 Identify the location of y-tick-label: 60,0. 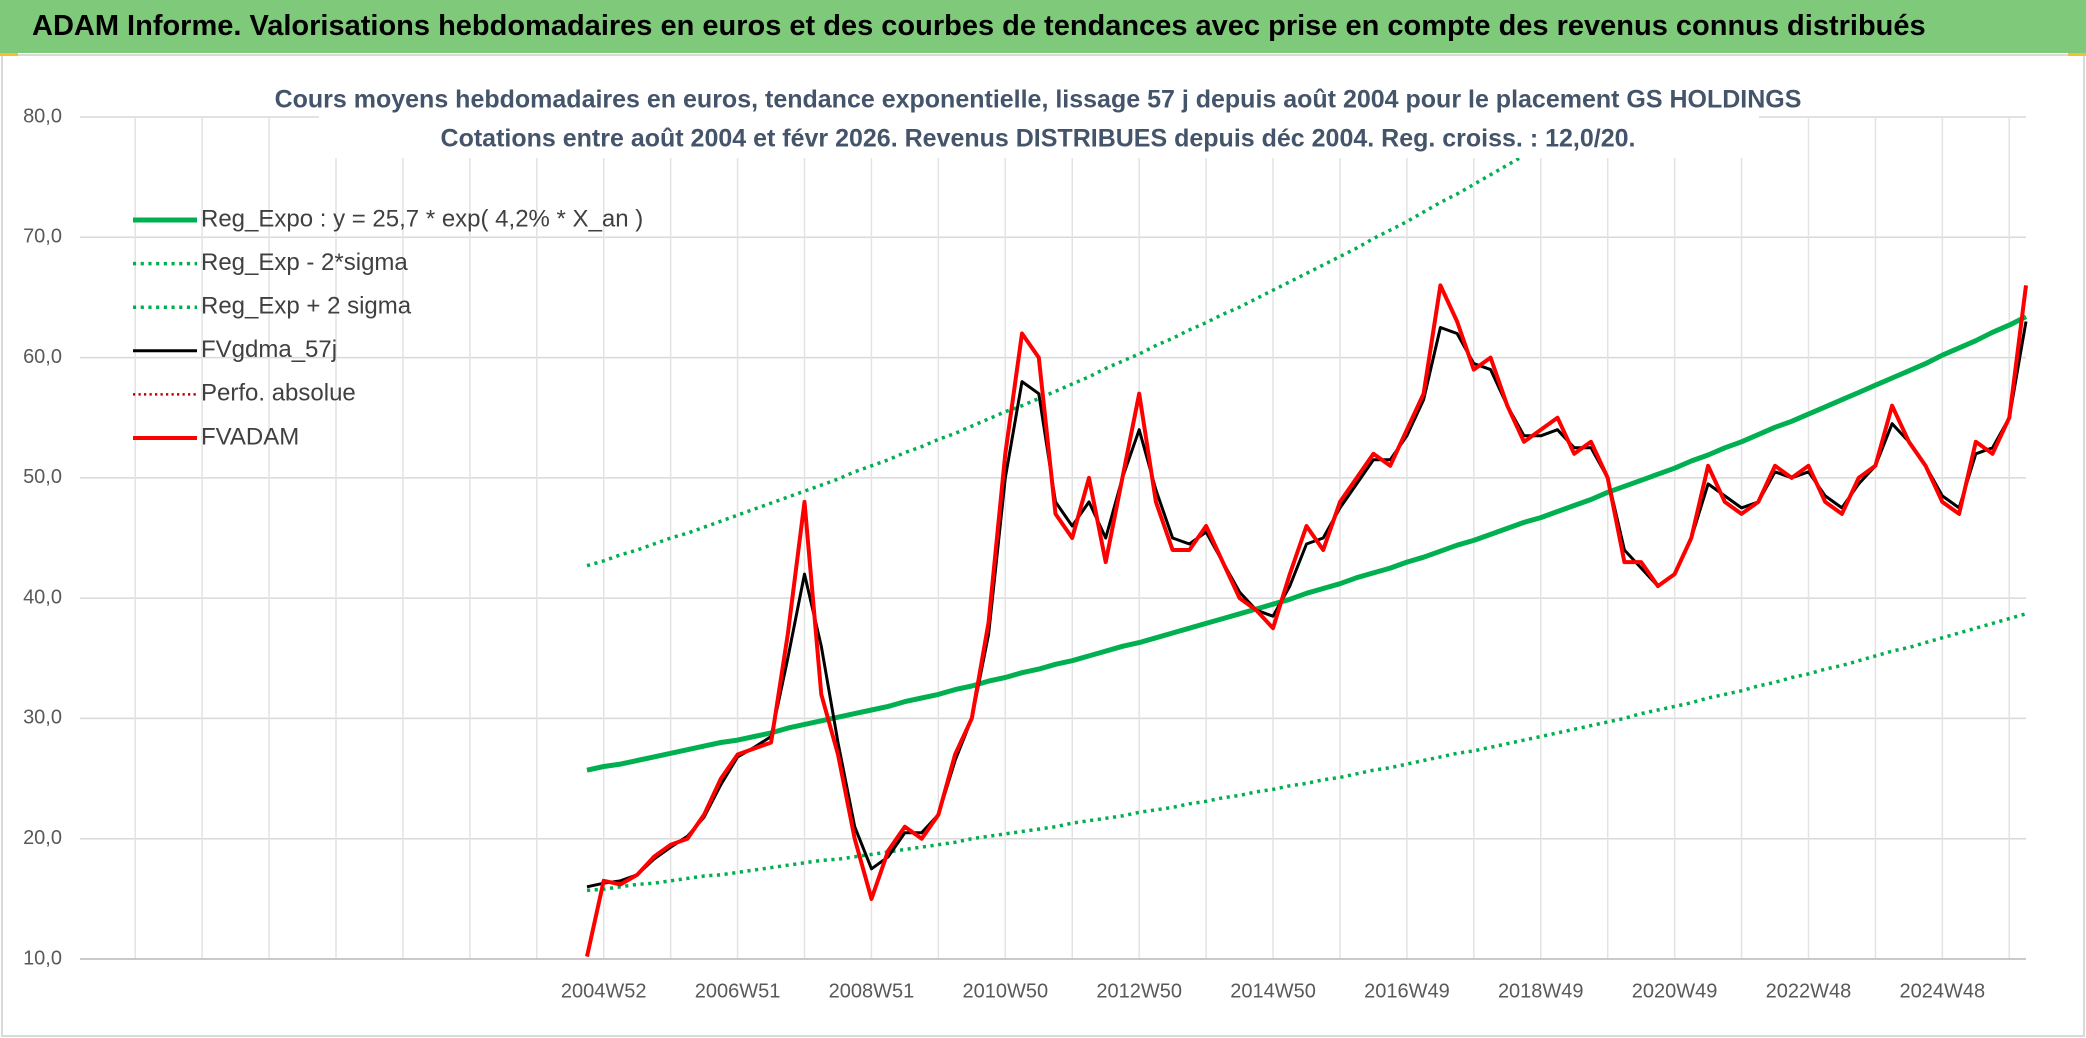
(42, 357).